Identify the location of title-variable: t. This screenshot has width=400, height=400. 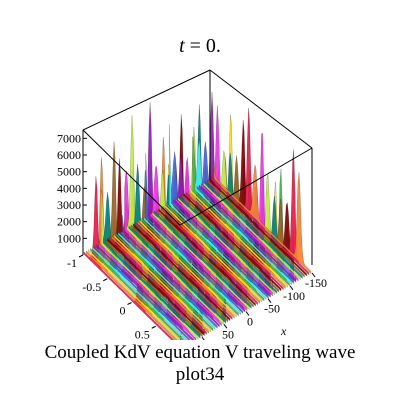
(182, 46).